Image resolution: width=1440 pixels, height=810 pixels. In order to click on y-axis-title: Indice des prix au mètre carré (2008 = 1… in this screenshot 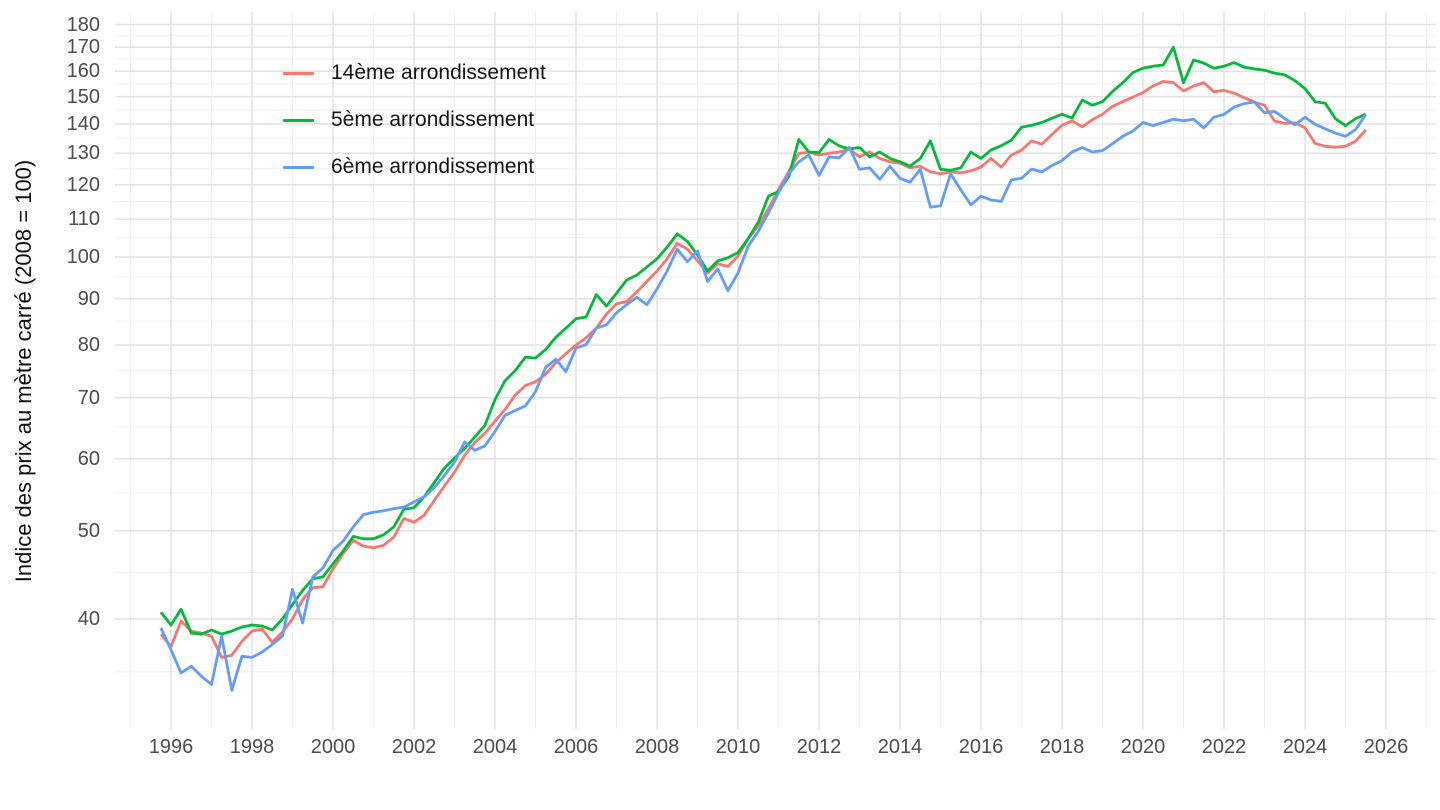, I will do `click(23, 371)`.